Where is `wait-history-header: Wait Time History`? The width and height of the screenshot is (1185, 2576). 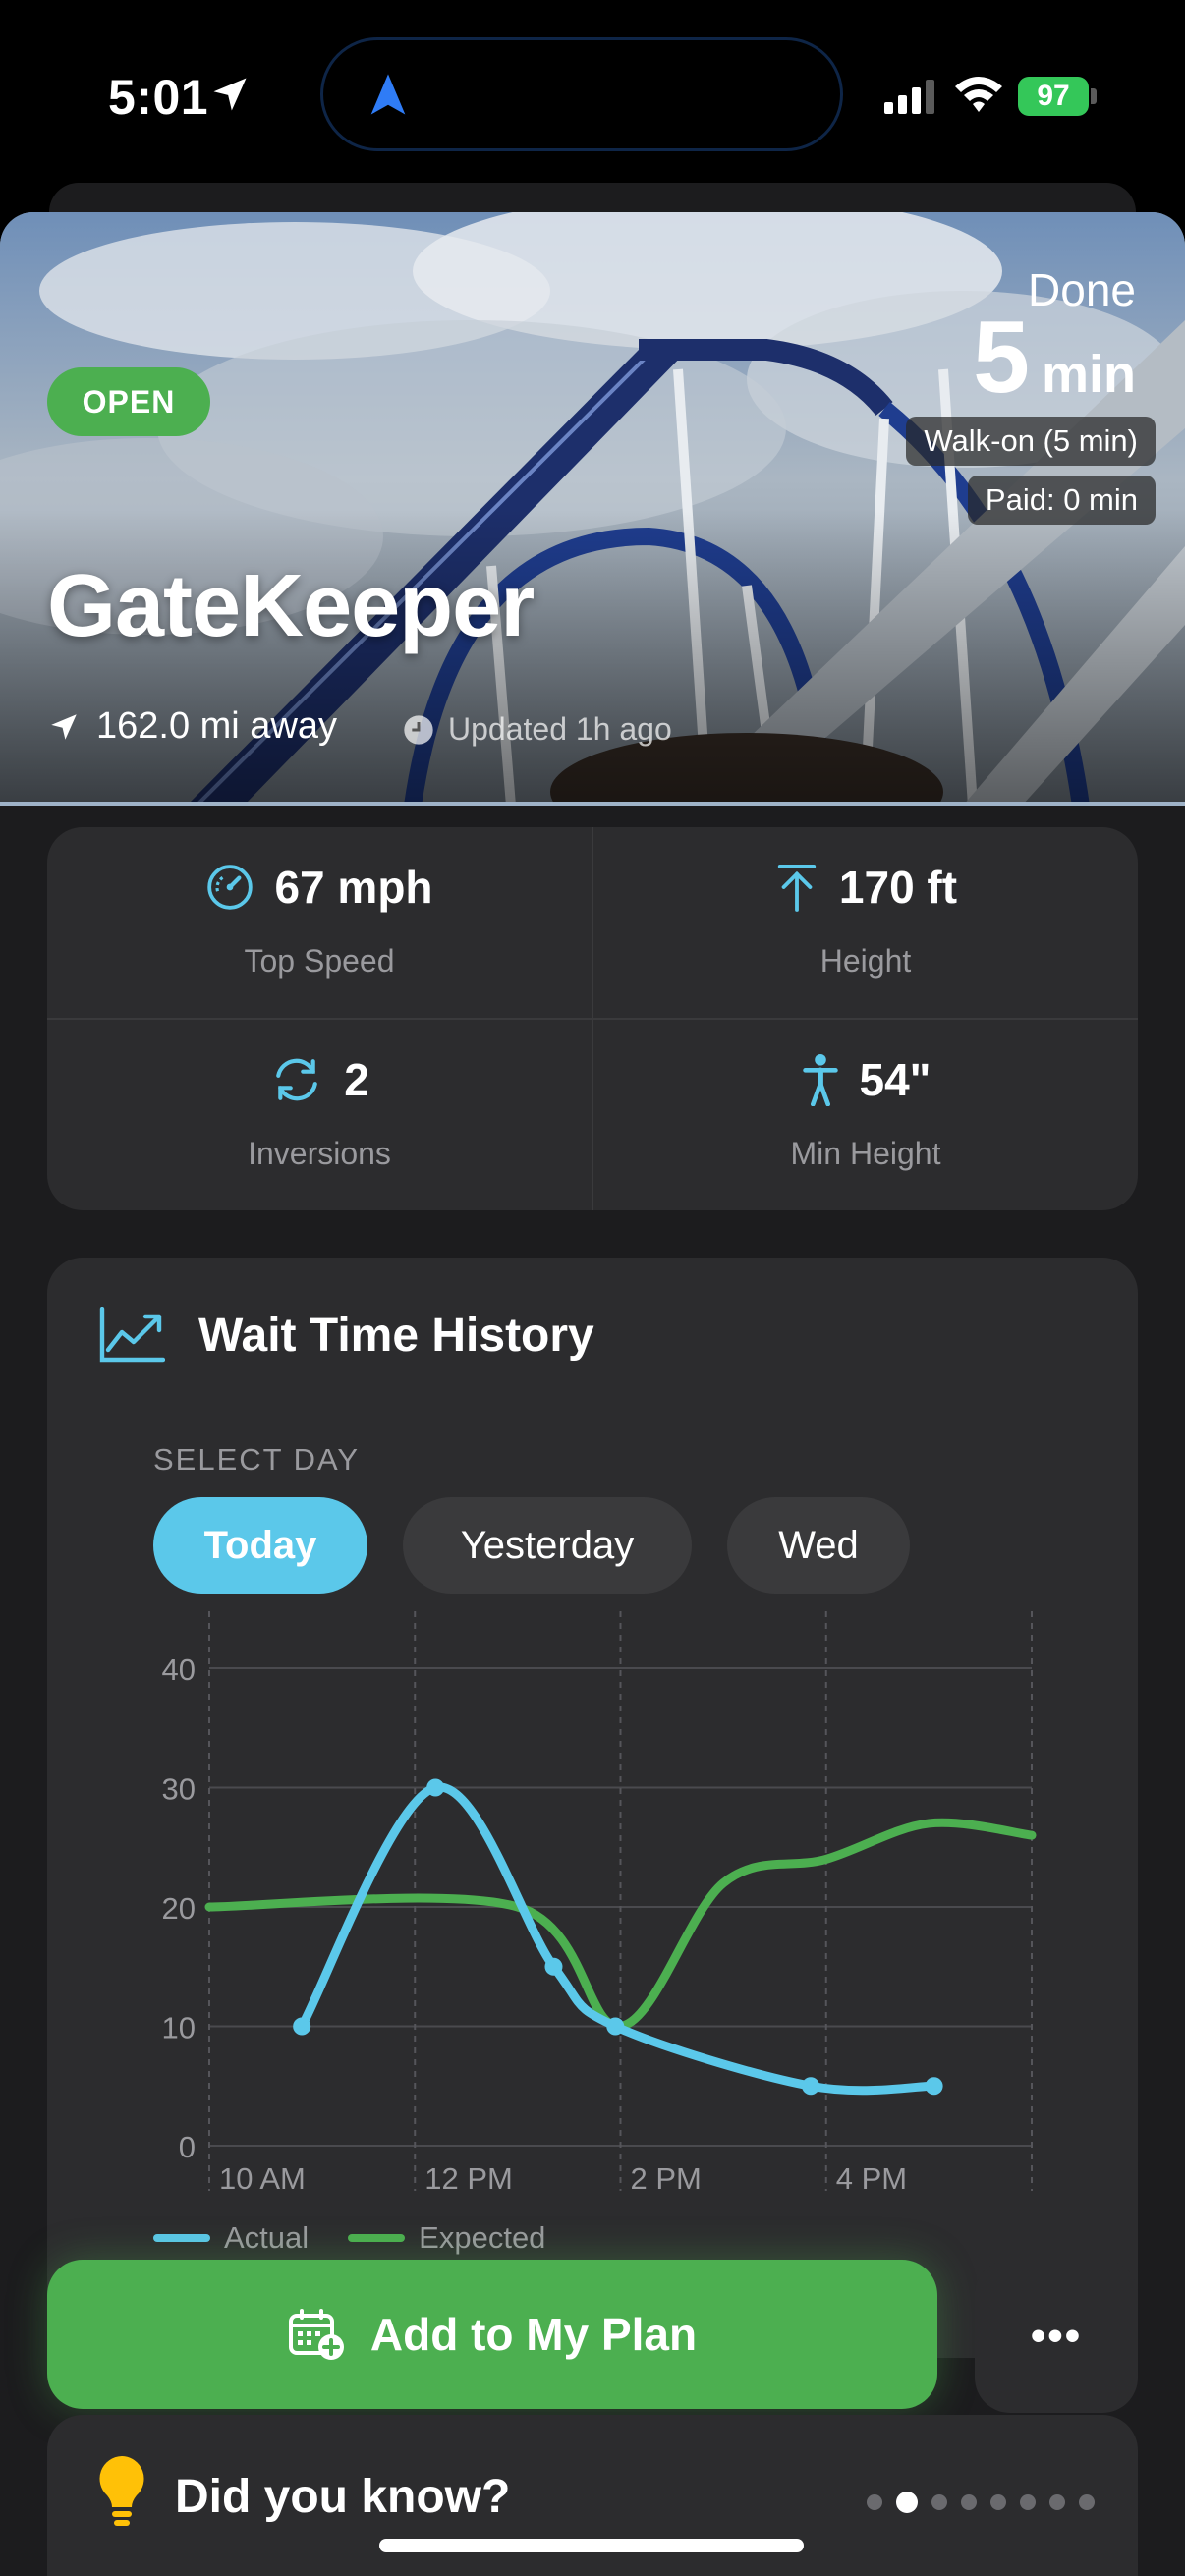
wait-history-header: Wait Time History is located at coordinates (346, 1335).